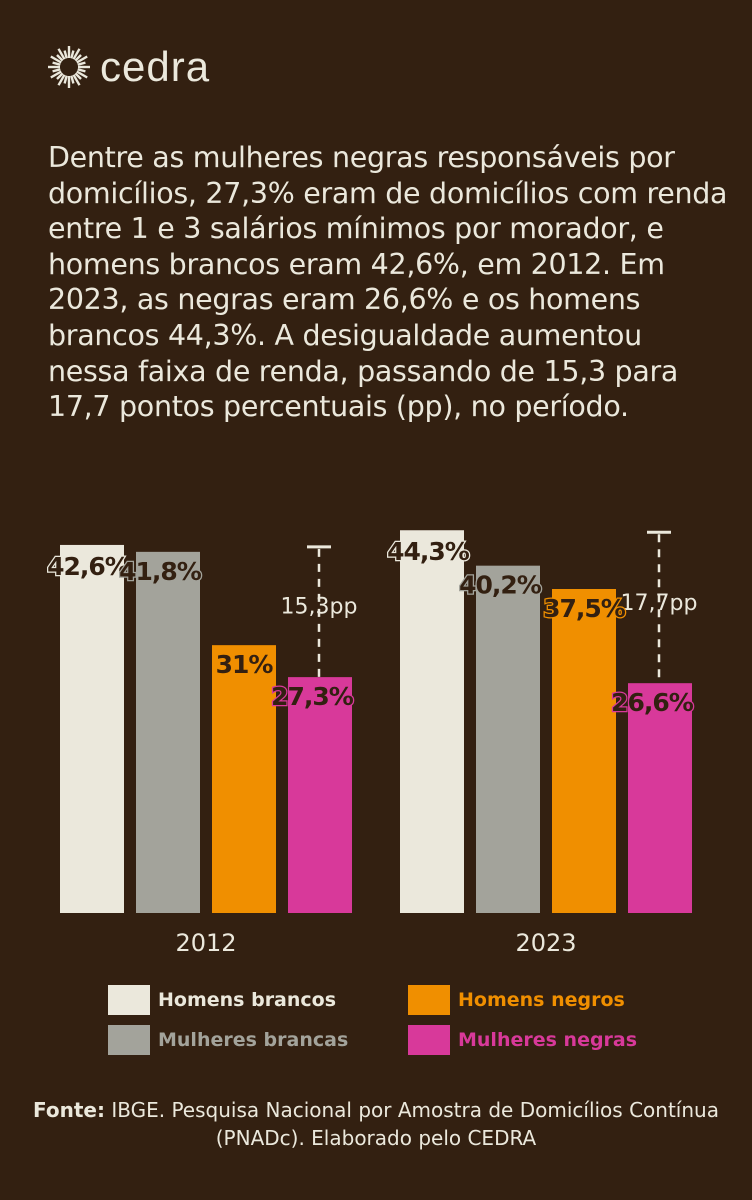 The height and width of the screenshot is (1200, 752). Describe the element at coordinates (584, 751) in the screenshot. I see `bar-homens-negros-2023` at that location.